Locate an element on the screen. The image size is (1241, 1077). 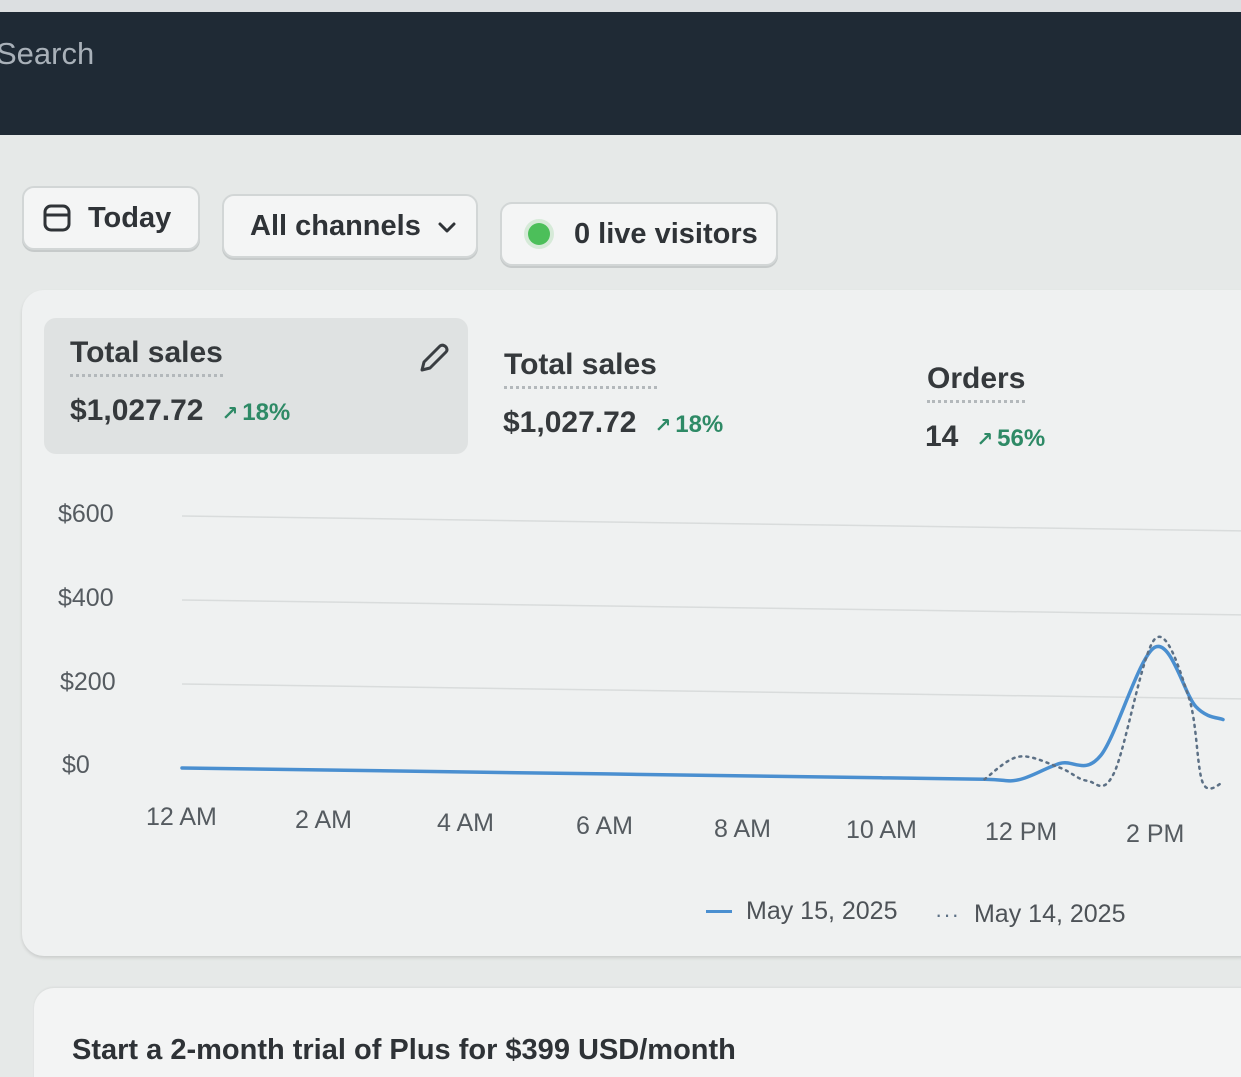
plus-trial-card is located at coordinates (637, 1032).